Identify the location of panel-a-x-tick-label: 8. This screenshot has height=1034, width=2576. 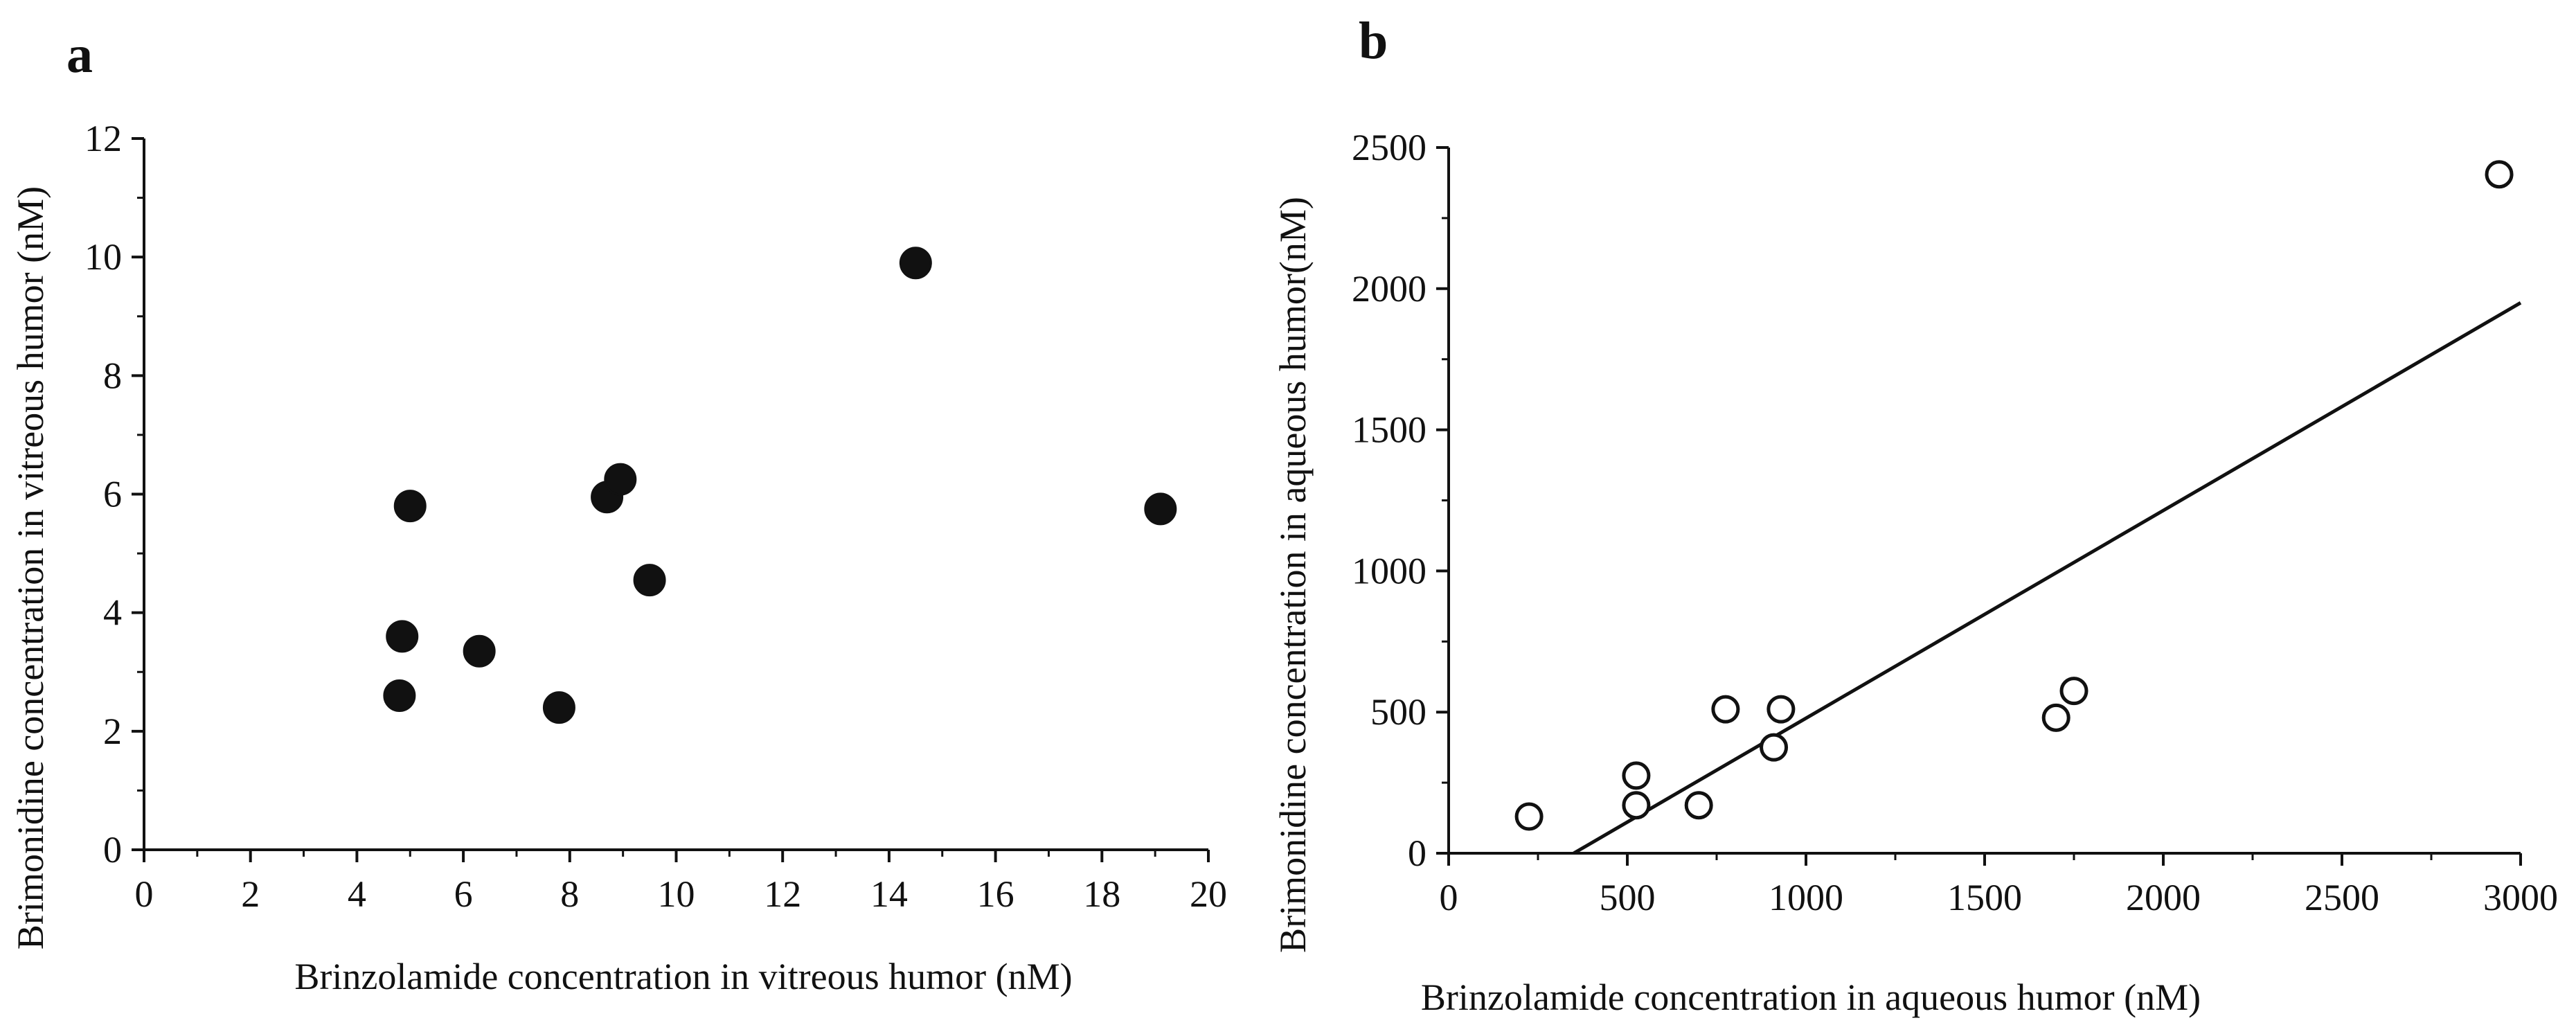
(570, 894).